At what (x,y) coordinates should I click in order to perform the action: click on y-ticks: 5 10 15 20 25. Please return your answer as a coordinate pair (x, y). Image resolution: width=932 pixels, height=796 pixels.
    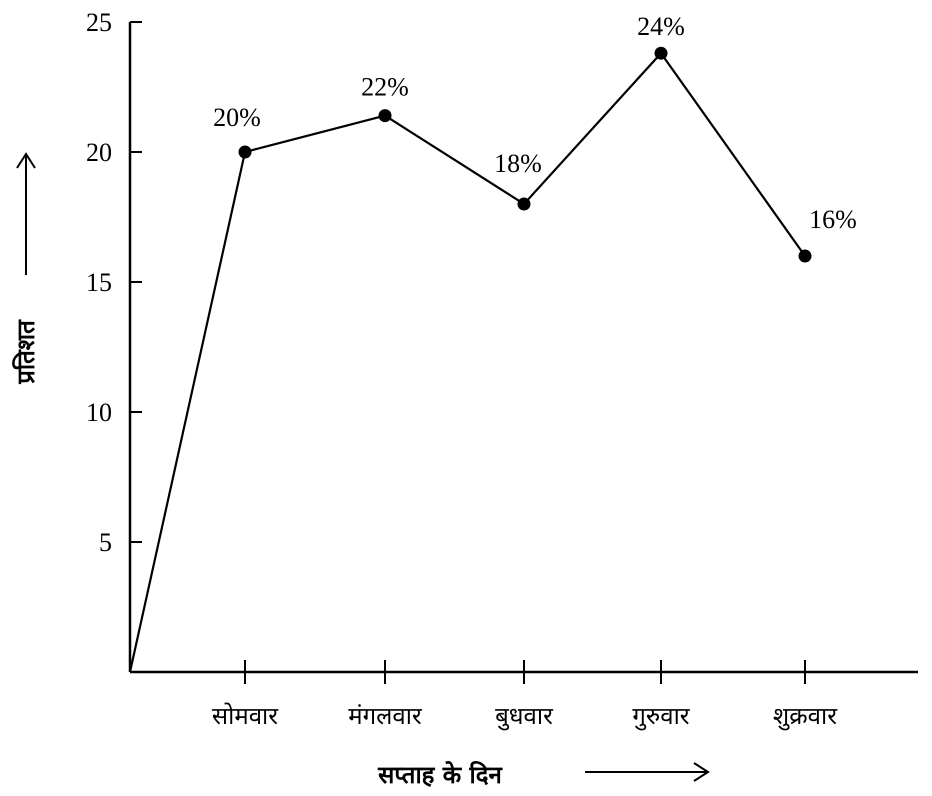
    Looking at the image, I should click on (114, 282).